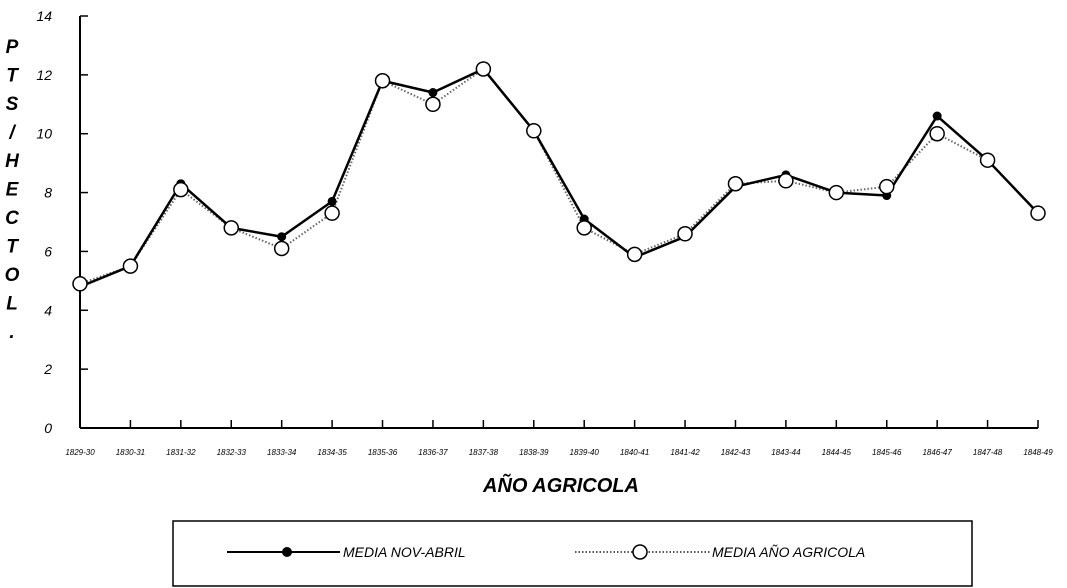  What do you see at coordinates (788, 552) in the screenshot?
I see `legend-label-ano-agricola: MEDIA AÑO AGRICOLA` at bounding box center [788, 552].